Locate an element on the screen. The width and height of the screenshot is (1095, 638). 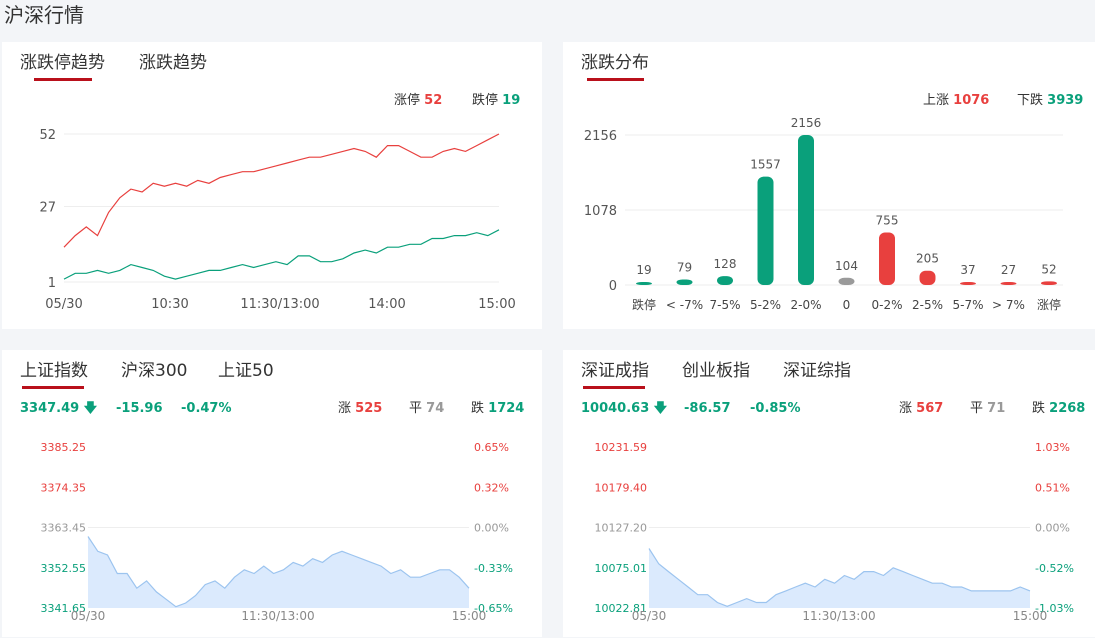
y-tick-label: 10127.20 is located at coordinates (621, 528).